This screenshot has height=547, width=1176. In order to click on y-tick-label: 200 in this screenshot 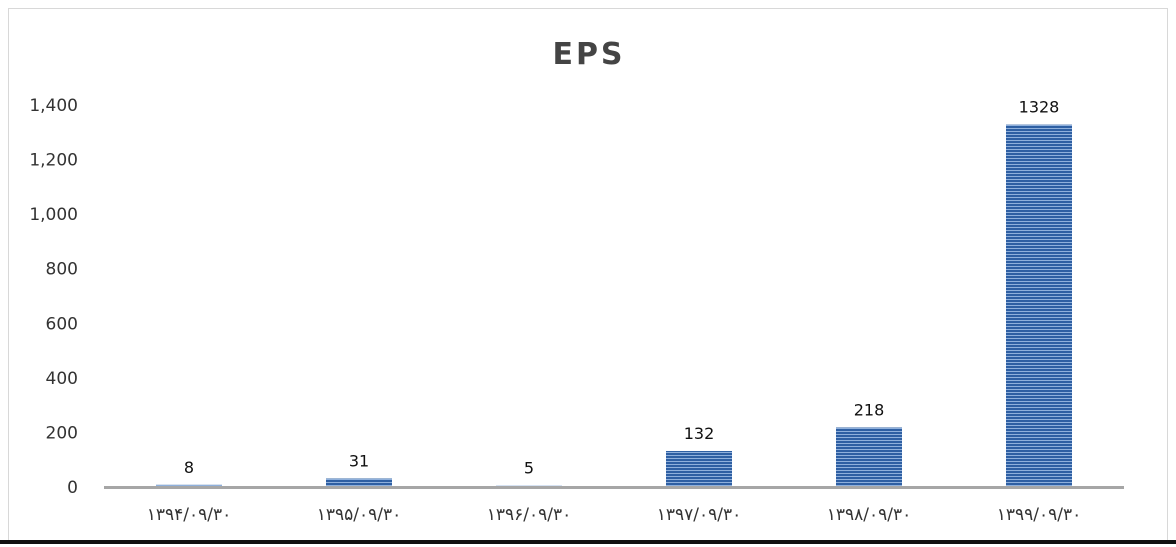, I will do `click(62, 433)`.